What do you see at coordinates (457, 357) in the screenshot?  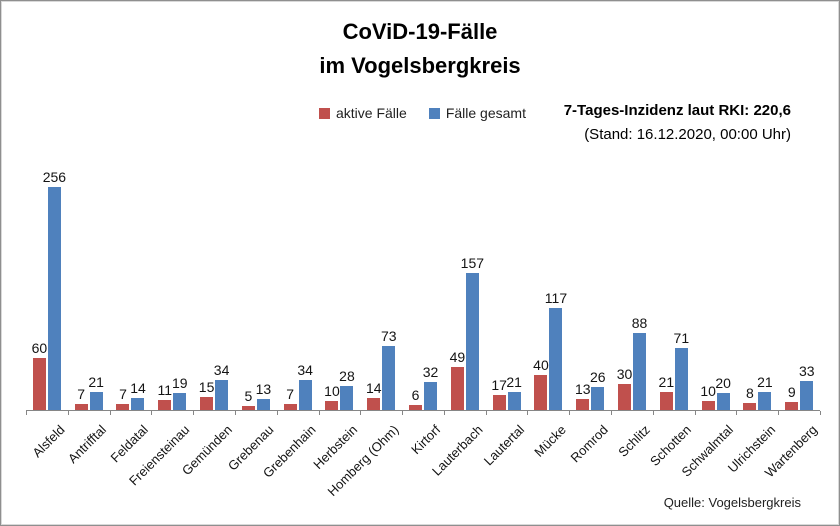 I see `value-label: 49` at bounding box center [457, 357].